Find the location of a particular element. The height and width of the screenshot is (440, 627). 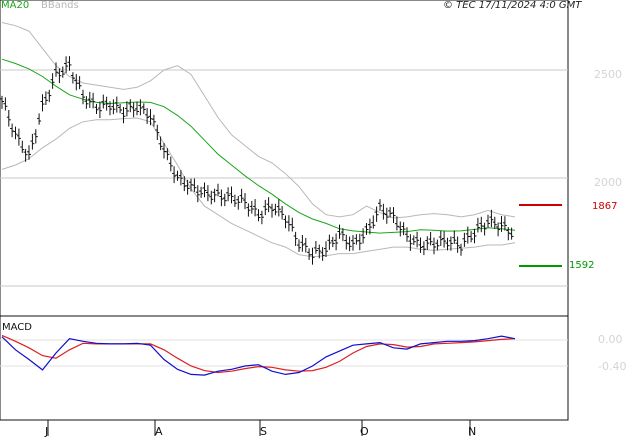

x-tick-label: O is located at coordinates (364, 431).